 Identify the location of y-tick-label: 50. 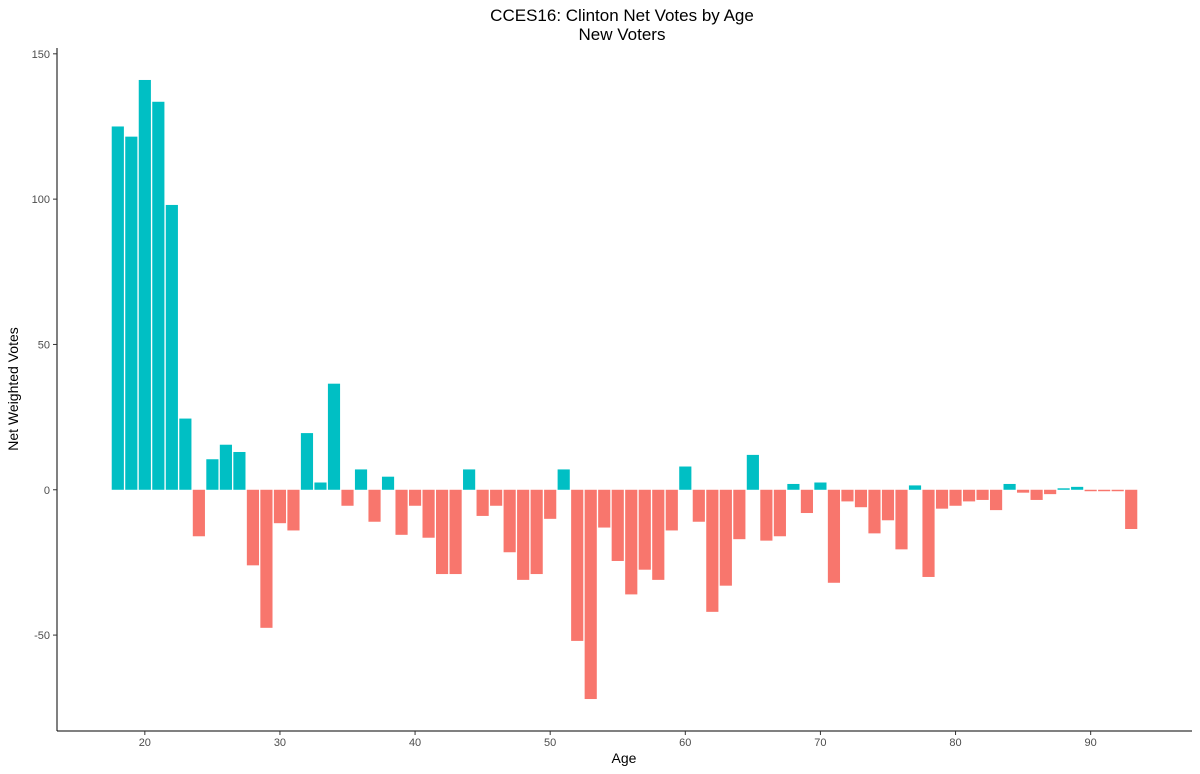
(44, 345).